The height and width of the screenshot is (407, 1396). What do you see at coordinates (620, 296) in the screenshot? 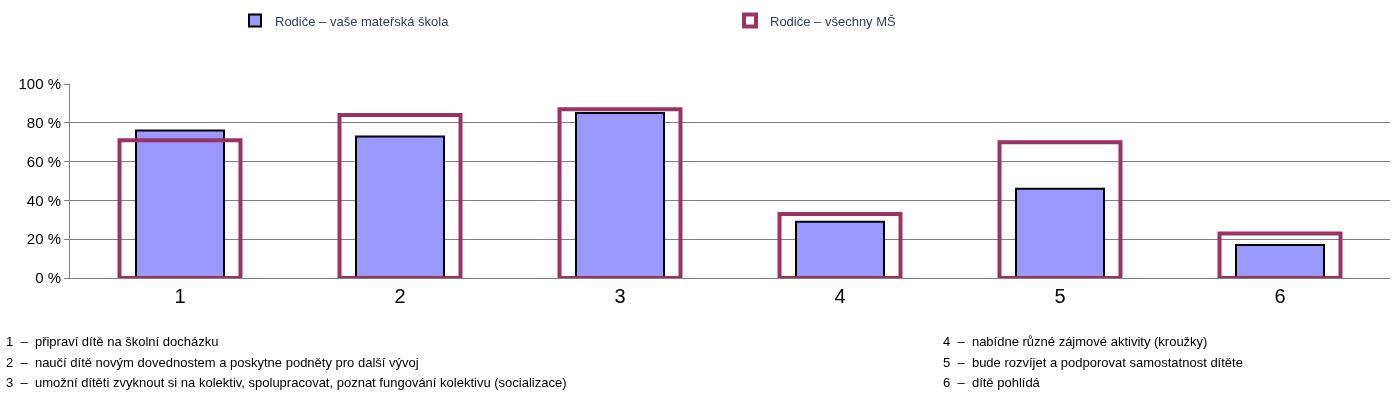
I see `x-tick-label: 3` at bounding box center [620, 296].